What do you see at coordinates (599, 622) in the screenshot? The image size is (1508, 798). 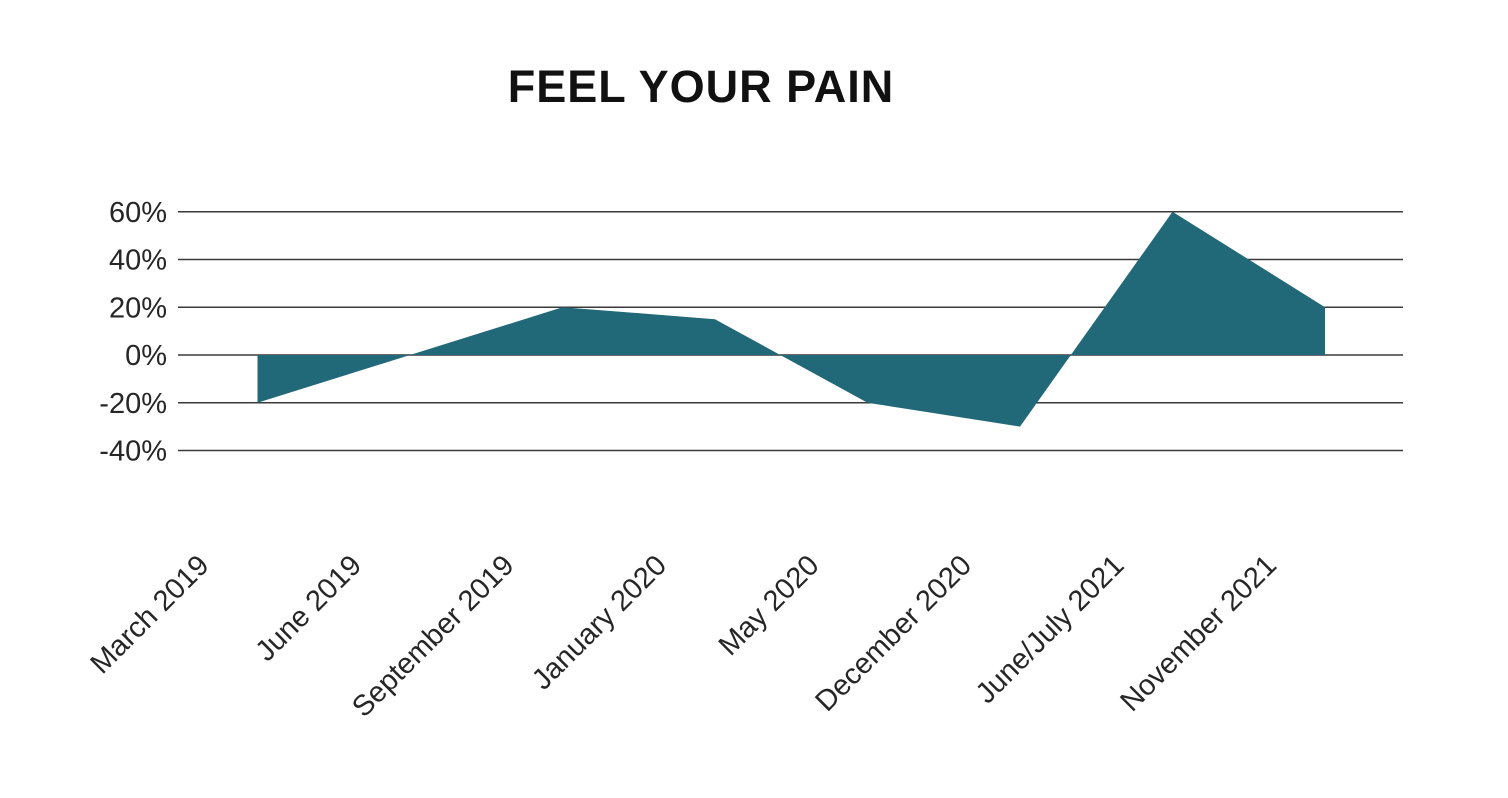 I see `x-category-label: January 2020` at bounding box center [599, 622].